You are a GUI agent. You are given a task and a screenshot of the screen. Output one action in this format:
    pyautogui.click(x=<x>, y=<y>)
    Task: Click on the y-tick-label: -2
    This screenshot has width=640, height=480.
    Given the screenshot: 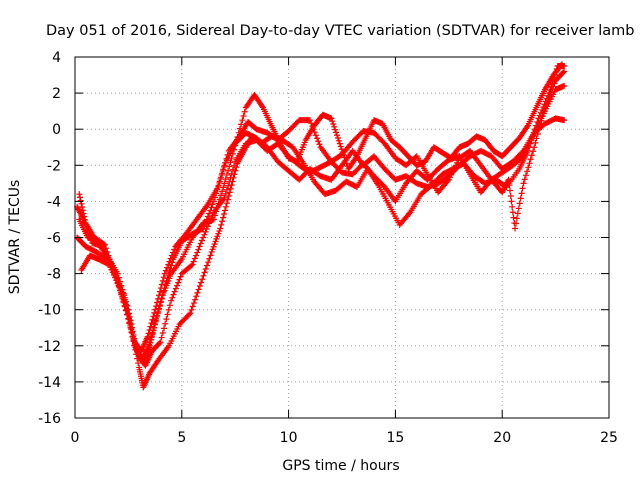 What is the action you would take?
    pyautogui.click(x=54, y=166)
    